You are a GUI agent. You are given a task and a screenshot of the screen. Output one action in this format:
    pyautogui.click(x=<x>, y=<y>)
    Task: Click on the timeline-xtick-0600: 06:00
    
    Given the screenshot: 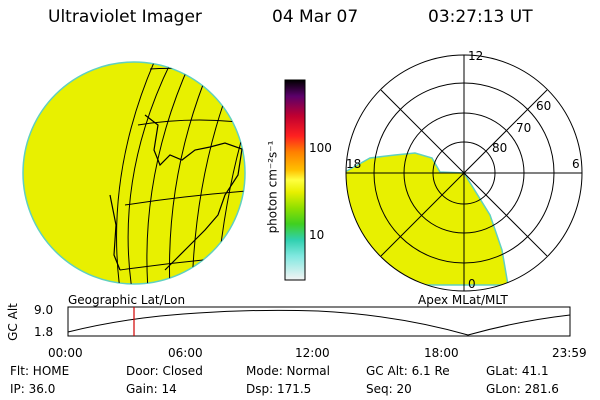 What is the action you would take?
    pyautogui.click(x=185, y=353)
    